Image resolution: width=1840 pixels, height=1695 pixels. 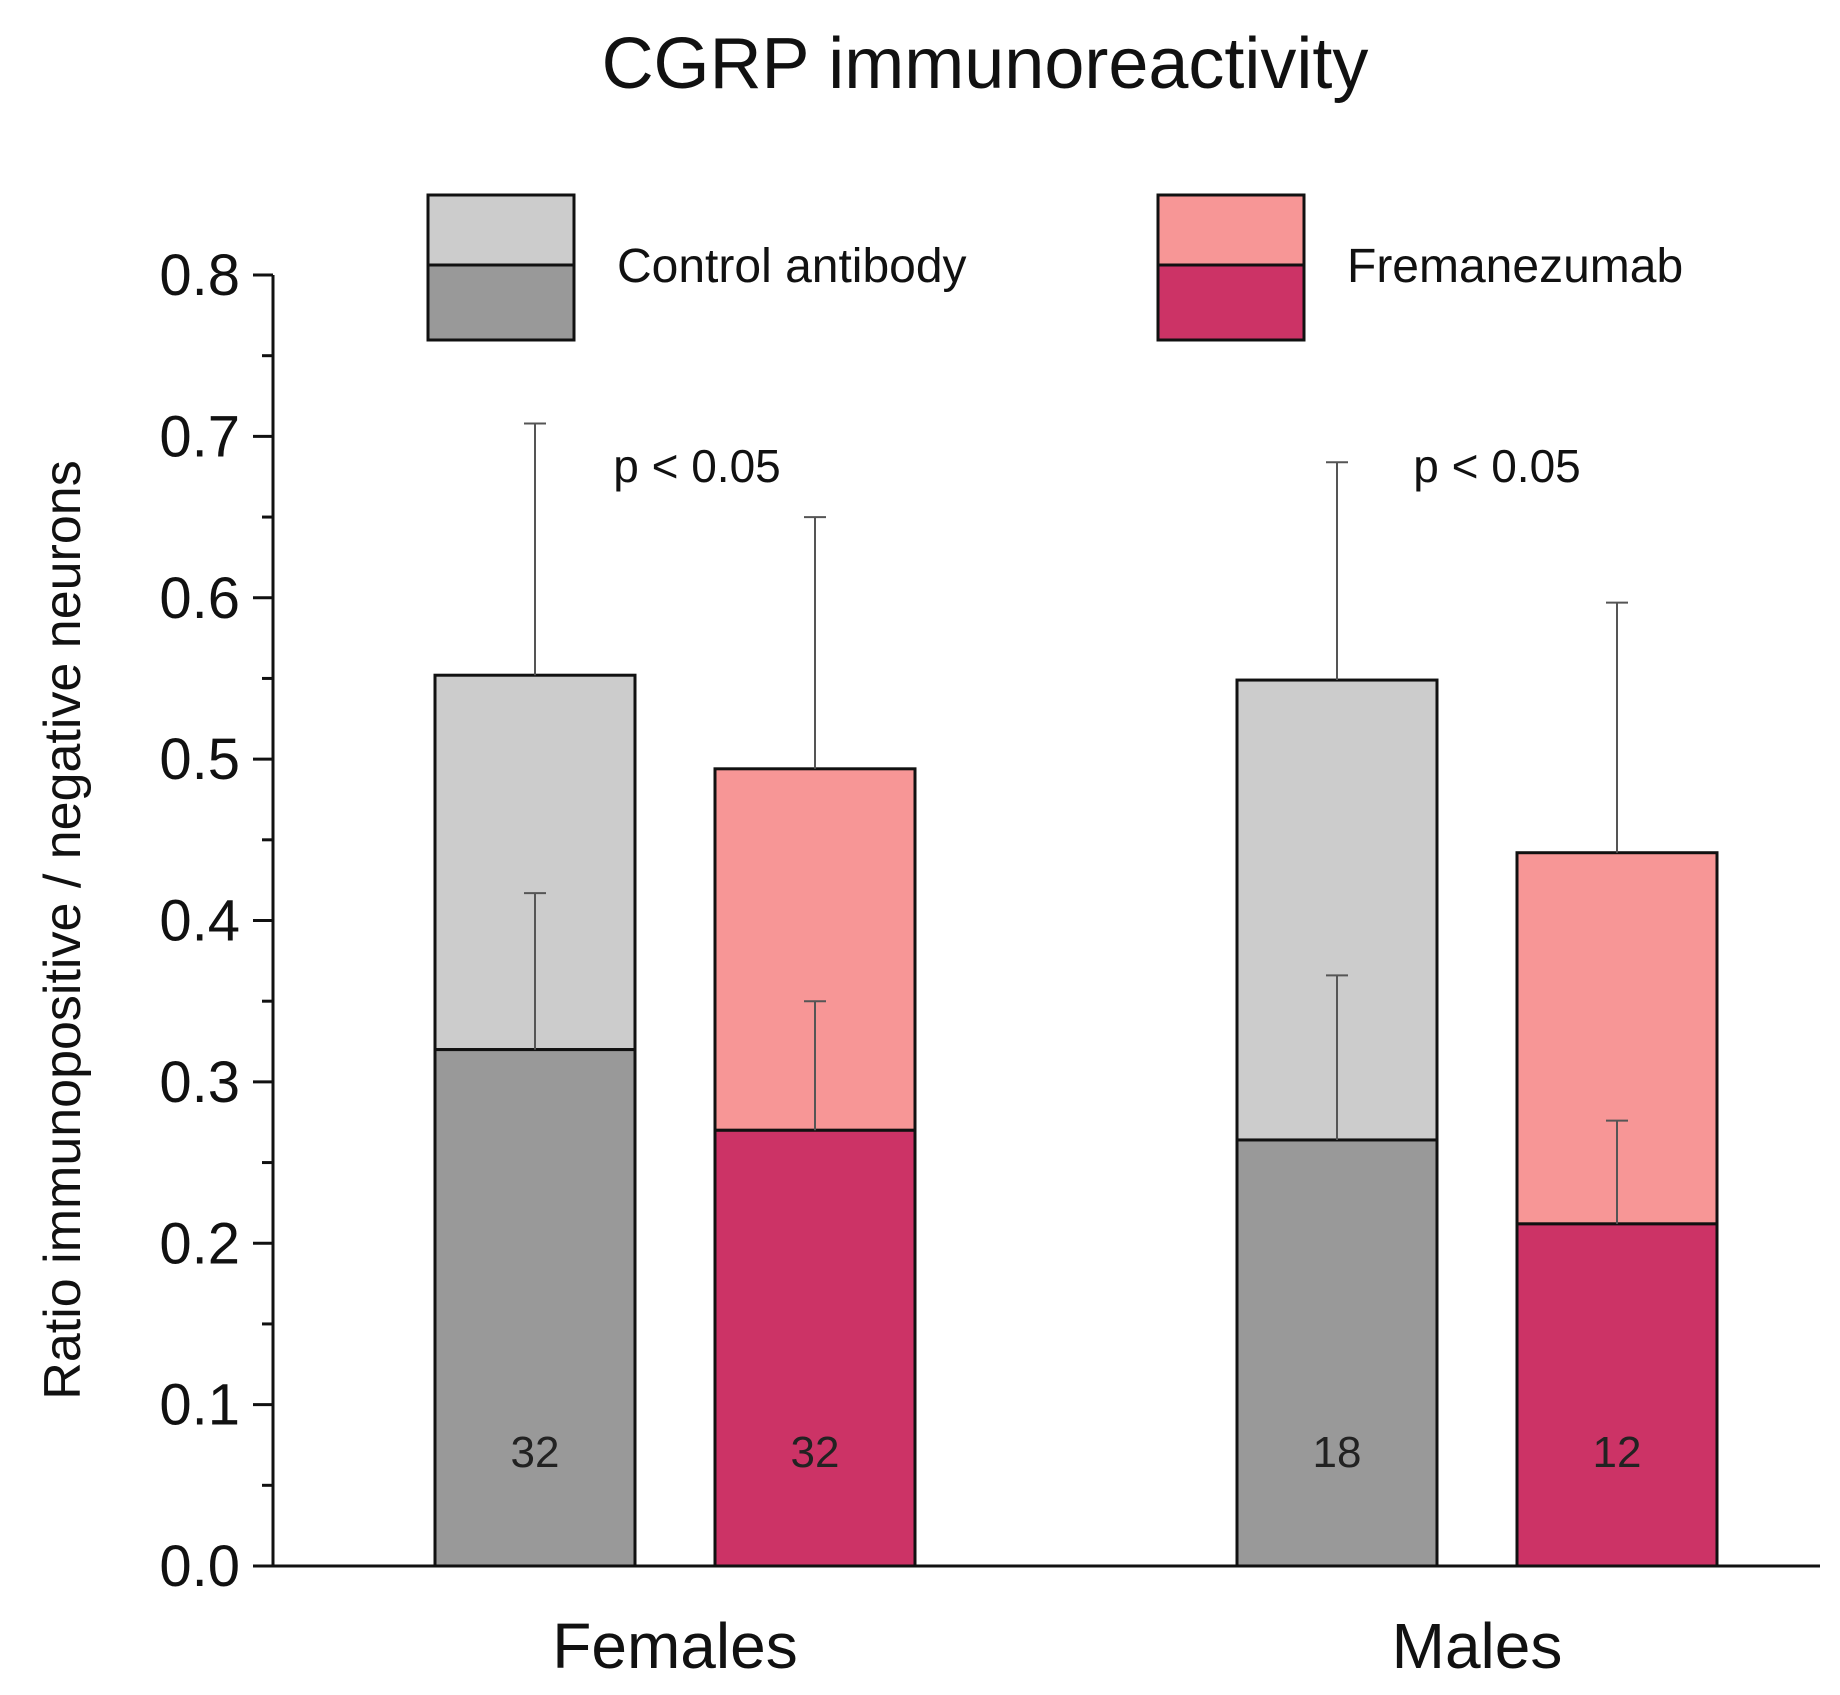 I want to click on y-tick-label: 0.7, so click(x=199, y=436).